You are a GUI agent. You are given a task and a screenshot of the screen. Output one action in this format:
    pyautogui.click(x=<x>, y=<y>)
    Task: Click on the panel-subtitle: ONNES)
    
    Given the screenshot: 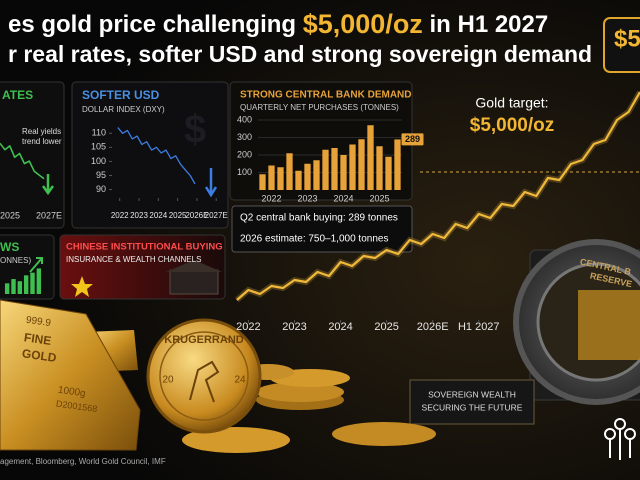 What is the action you would take?
    pyautogui.click(x=15, y=260)
    